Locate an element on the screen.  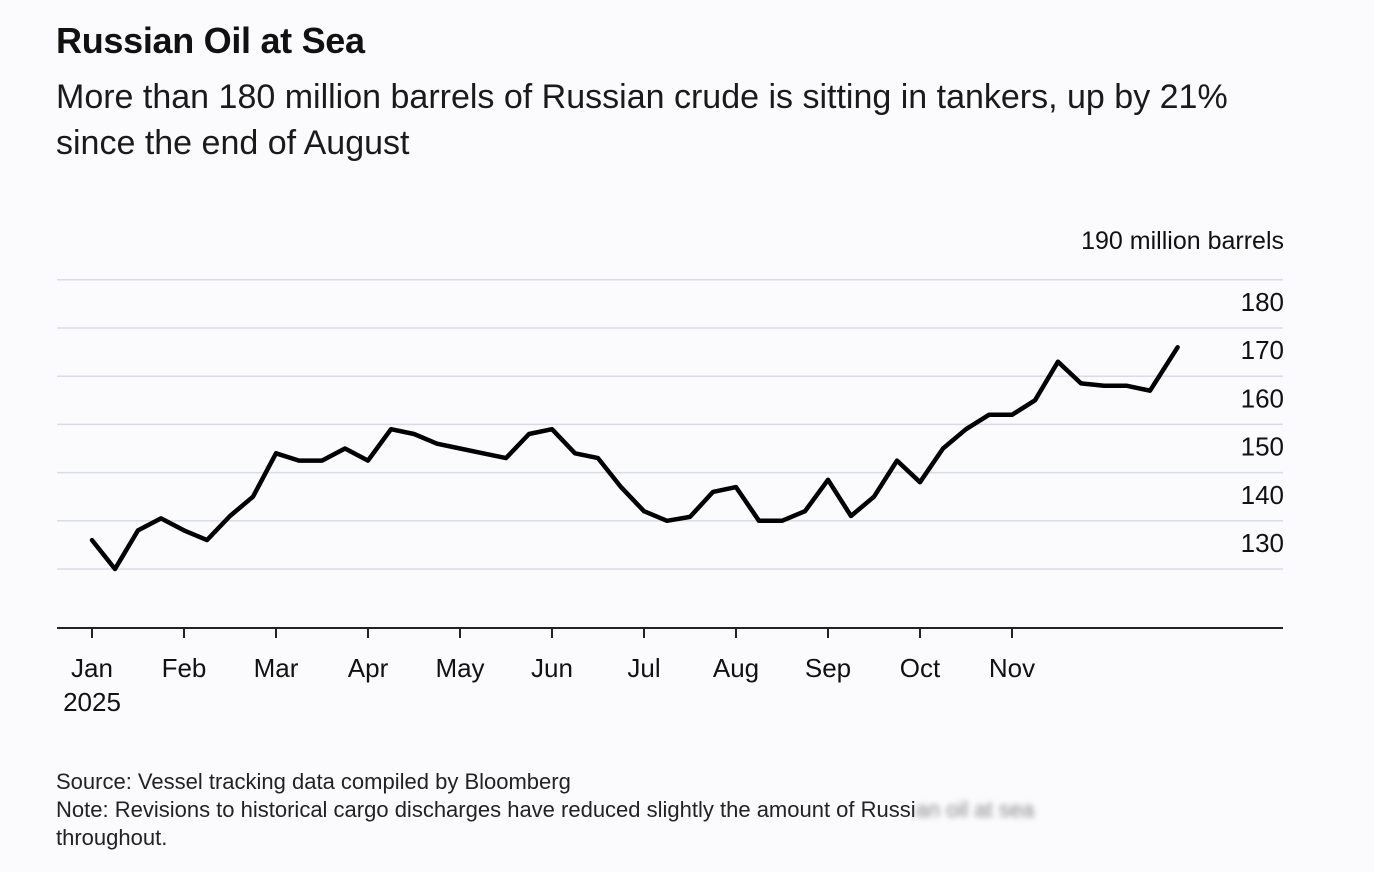
y-tick-label-140: 140 is located at coordinates (1262, 495).